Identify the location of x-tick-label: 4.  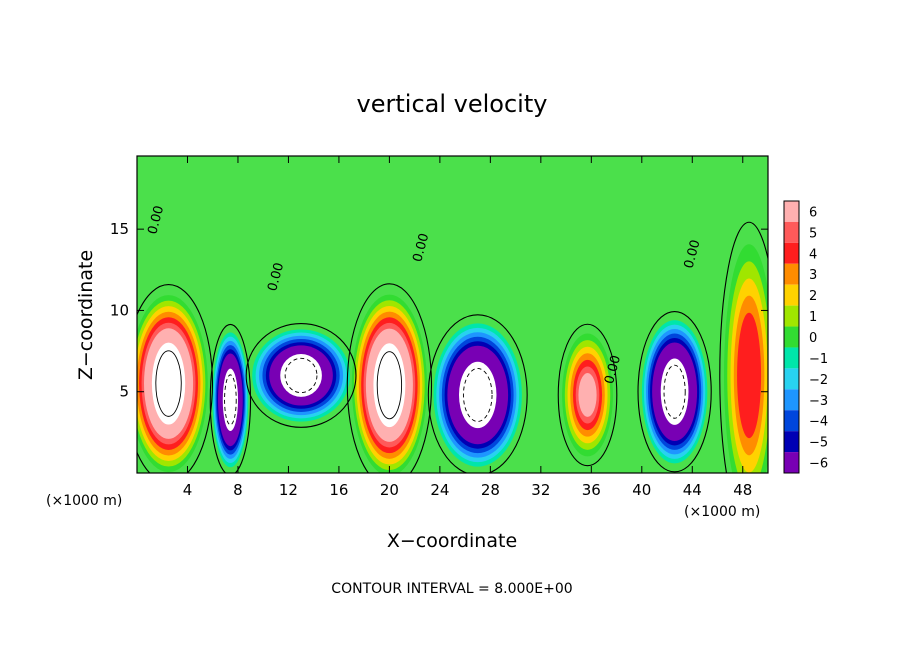
(188, 490).